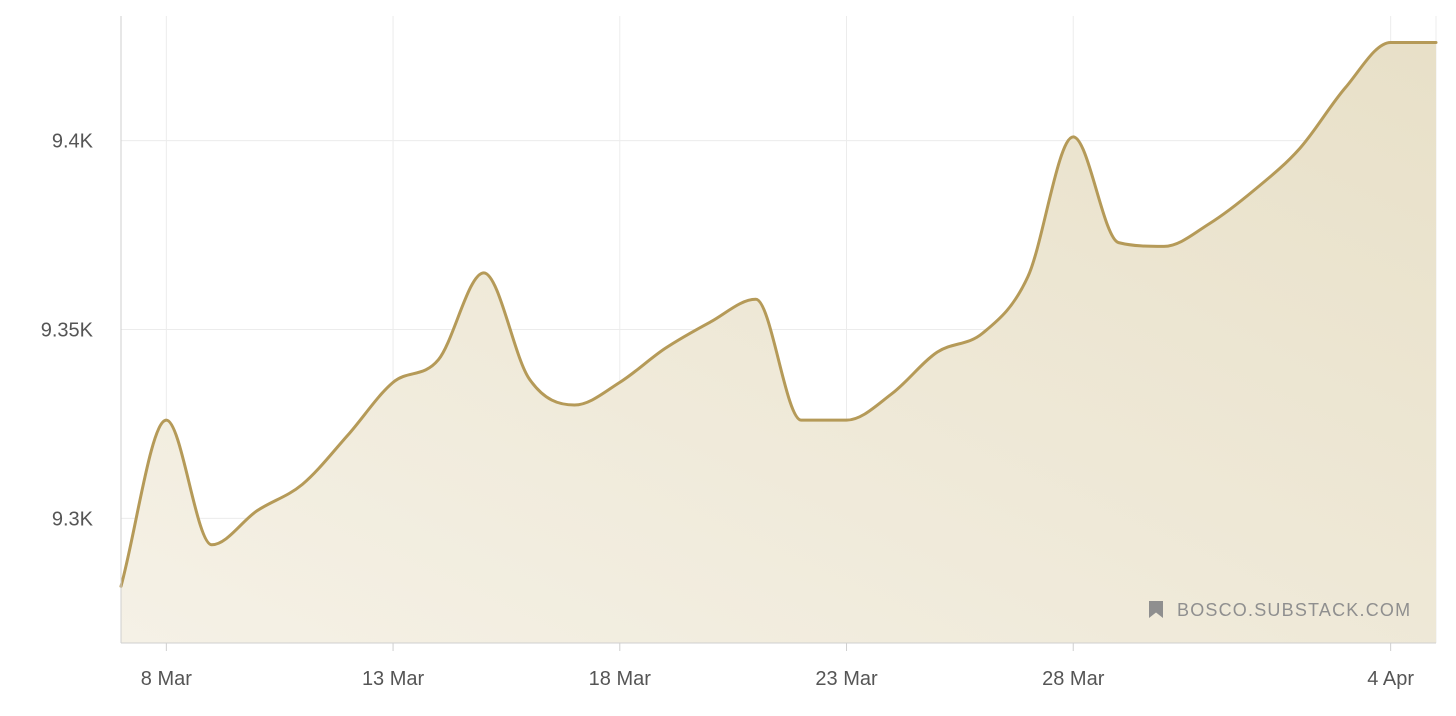 The image size is (1456, 716). Describe the element at coordinates (73, 142) in the screenshot. I see `y-tick-label: 9.4K` at that location.